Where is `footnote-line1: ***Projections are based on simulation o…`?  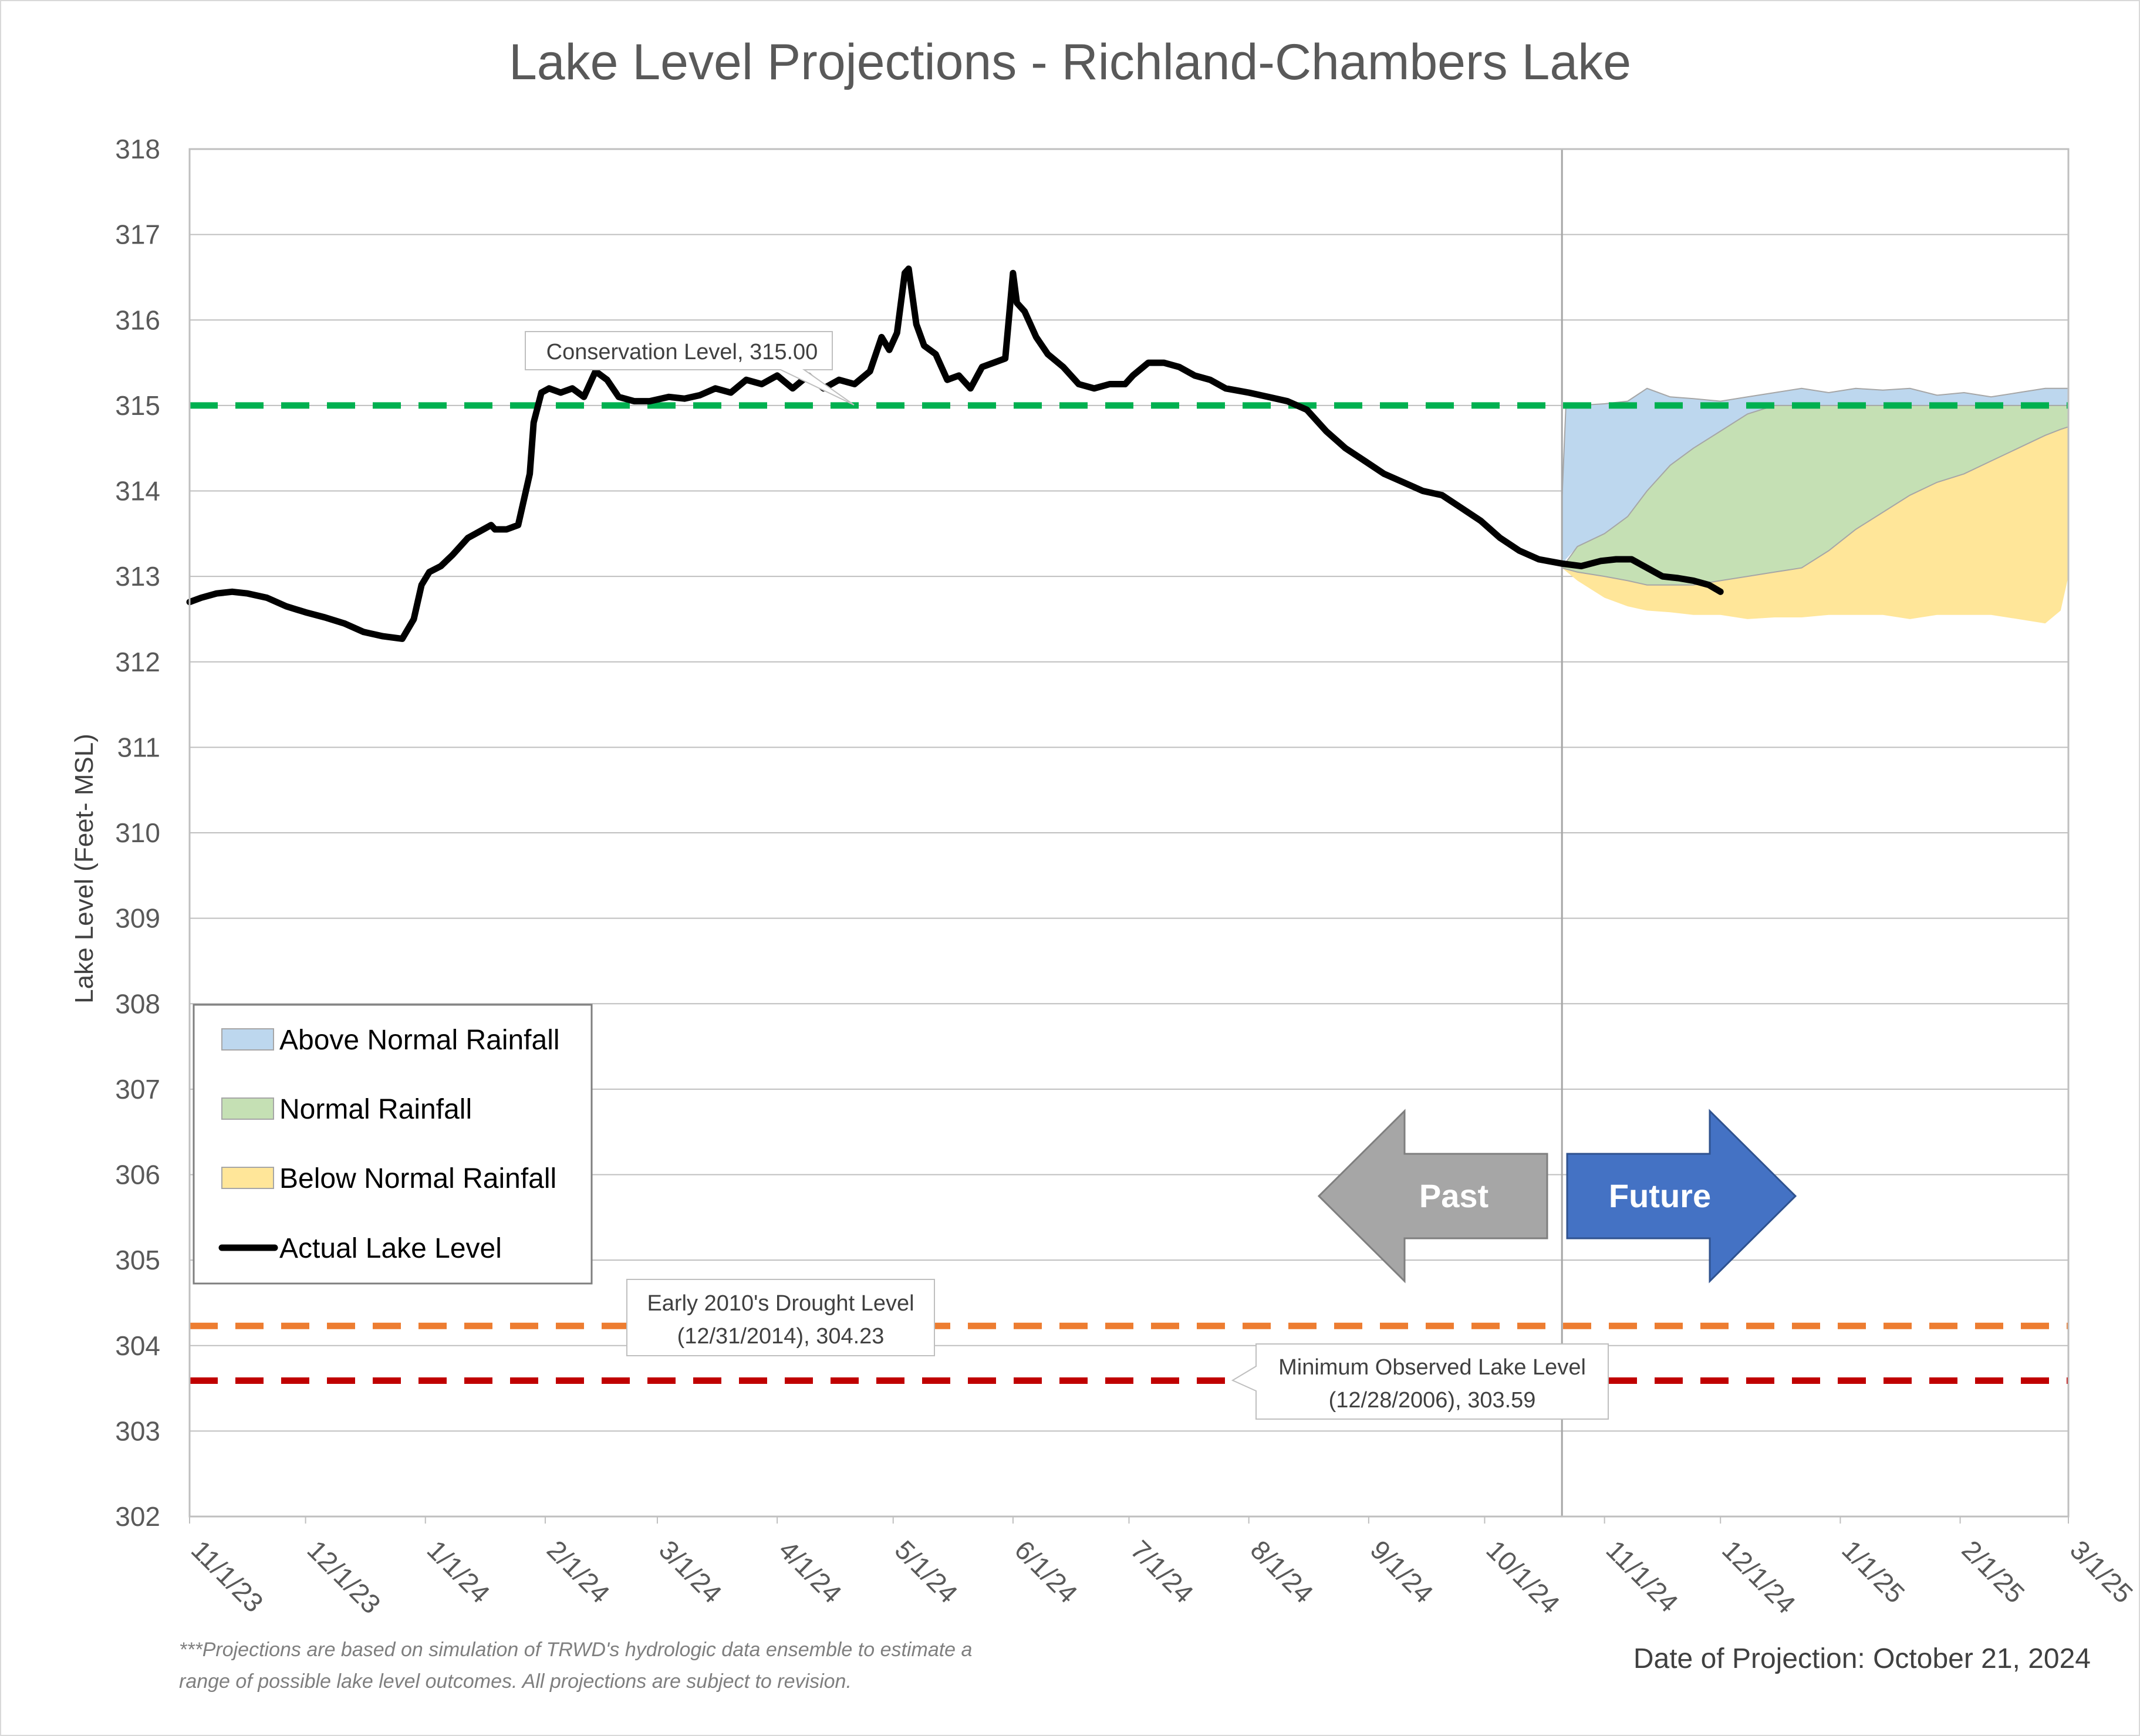
footnote-line1: ***Projections are based on simulation o… is located at coordinates (575, 1650).